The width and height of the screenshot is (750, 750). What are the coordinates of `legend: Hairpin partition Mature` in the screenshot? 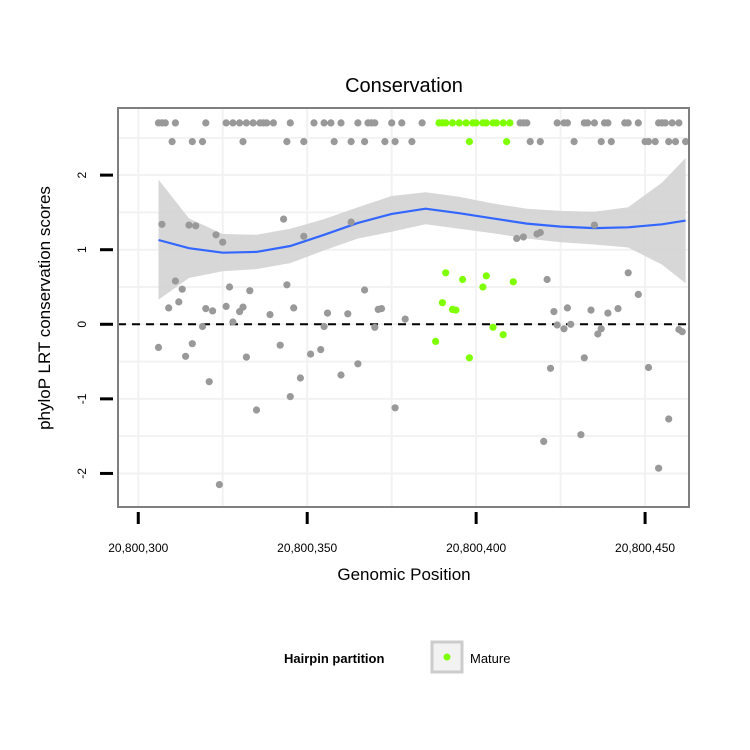 It's located at (397, 657).